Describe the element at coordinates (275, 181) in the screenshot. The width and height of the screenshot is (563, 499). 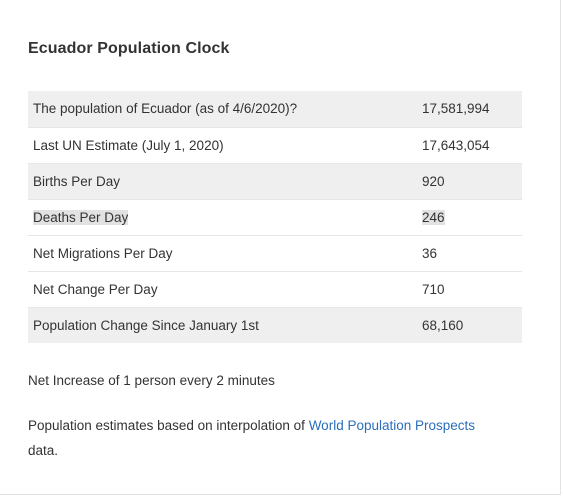
I see `table-row: Births Per Day 920` at that location.